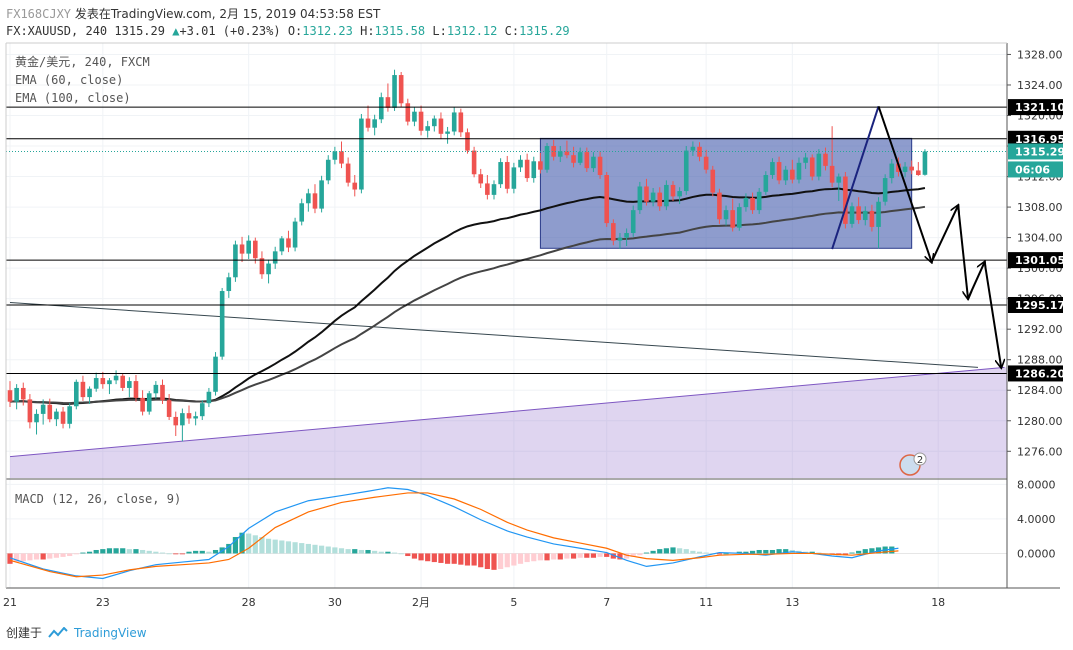  What do you see at coordinates (1036, 519) in the screenshot?
I see `macd-tick-label: 4.0000` at bounding box center [1036, 519].